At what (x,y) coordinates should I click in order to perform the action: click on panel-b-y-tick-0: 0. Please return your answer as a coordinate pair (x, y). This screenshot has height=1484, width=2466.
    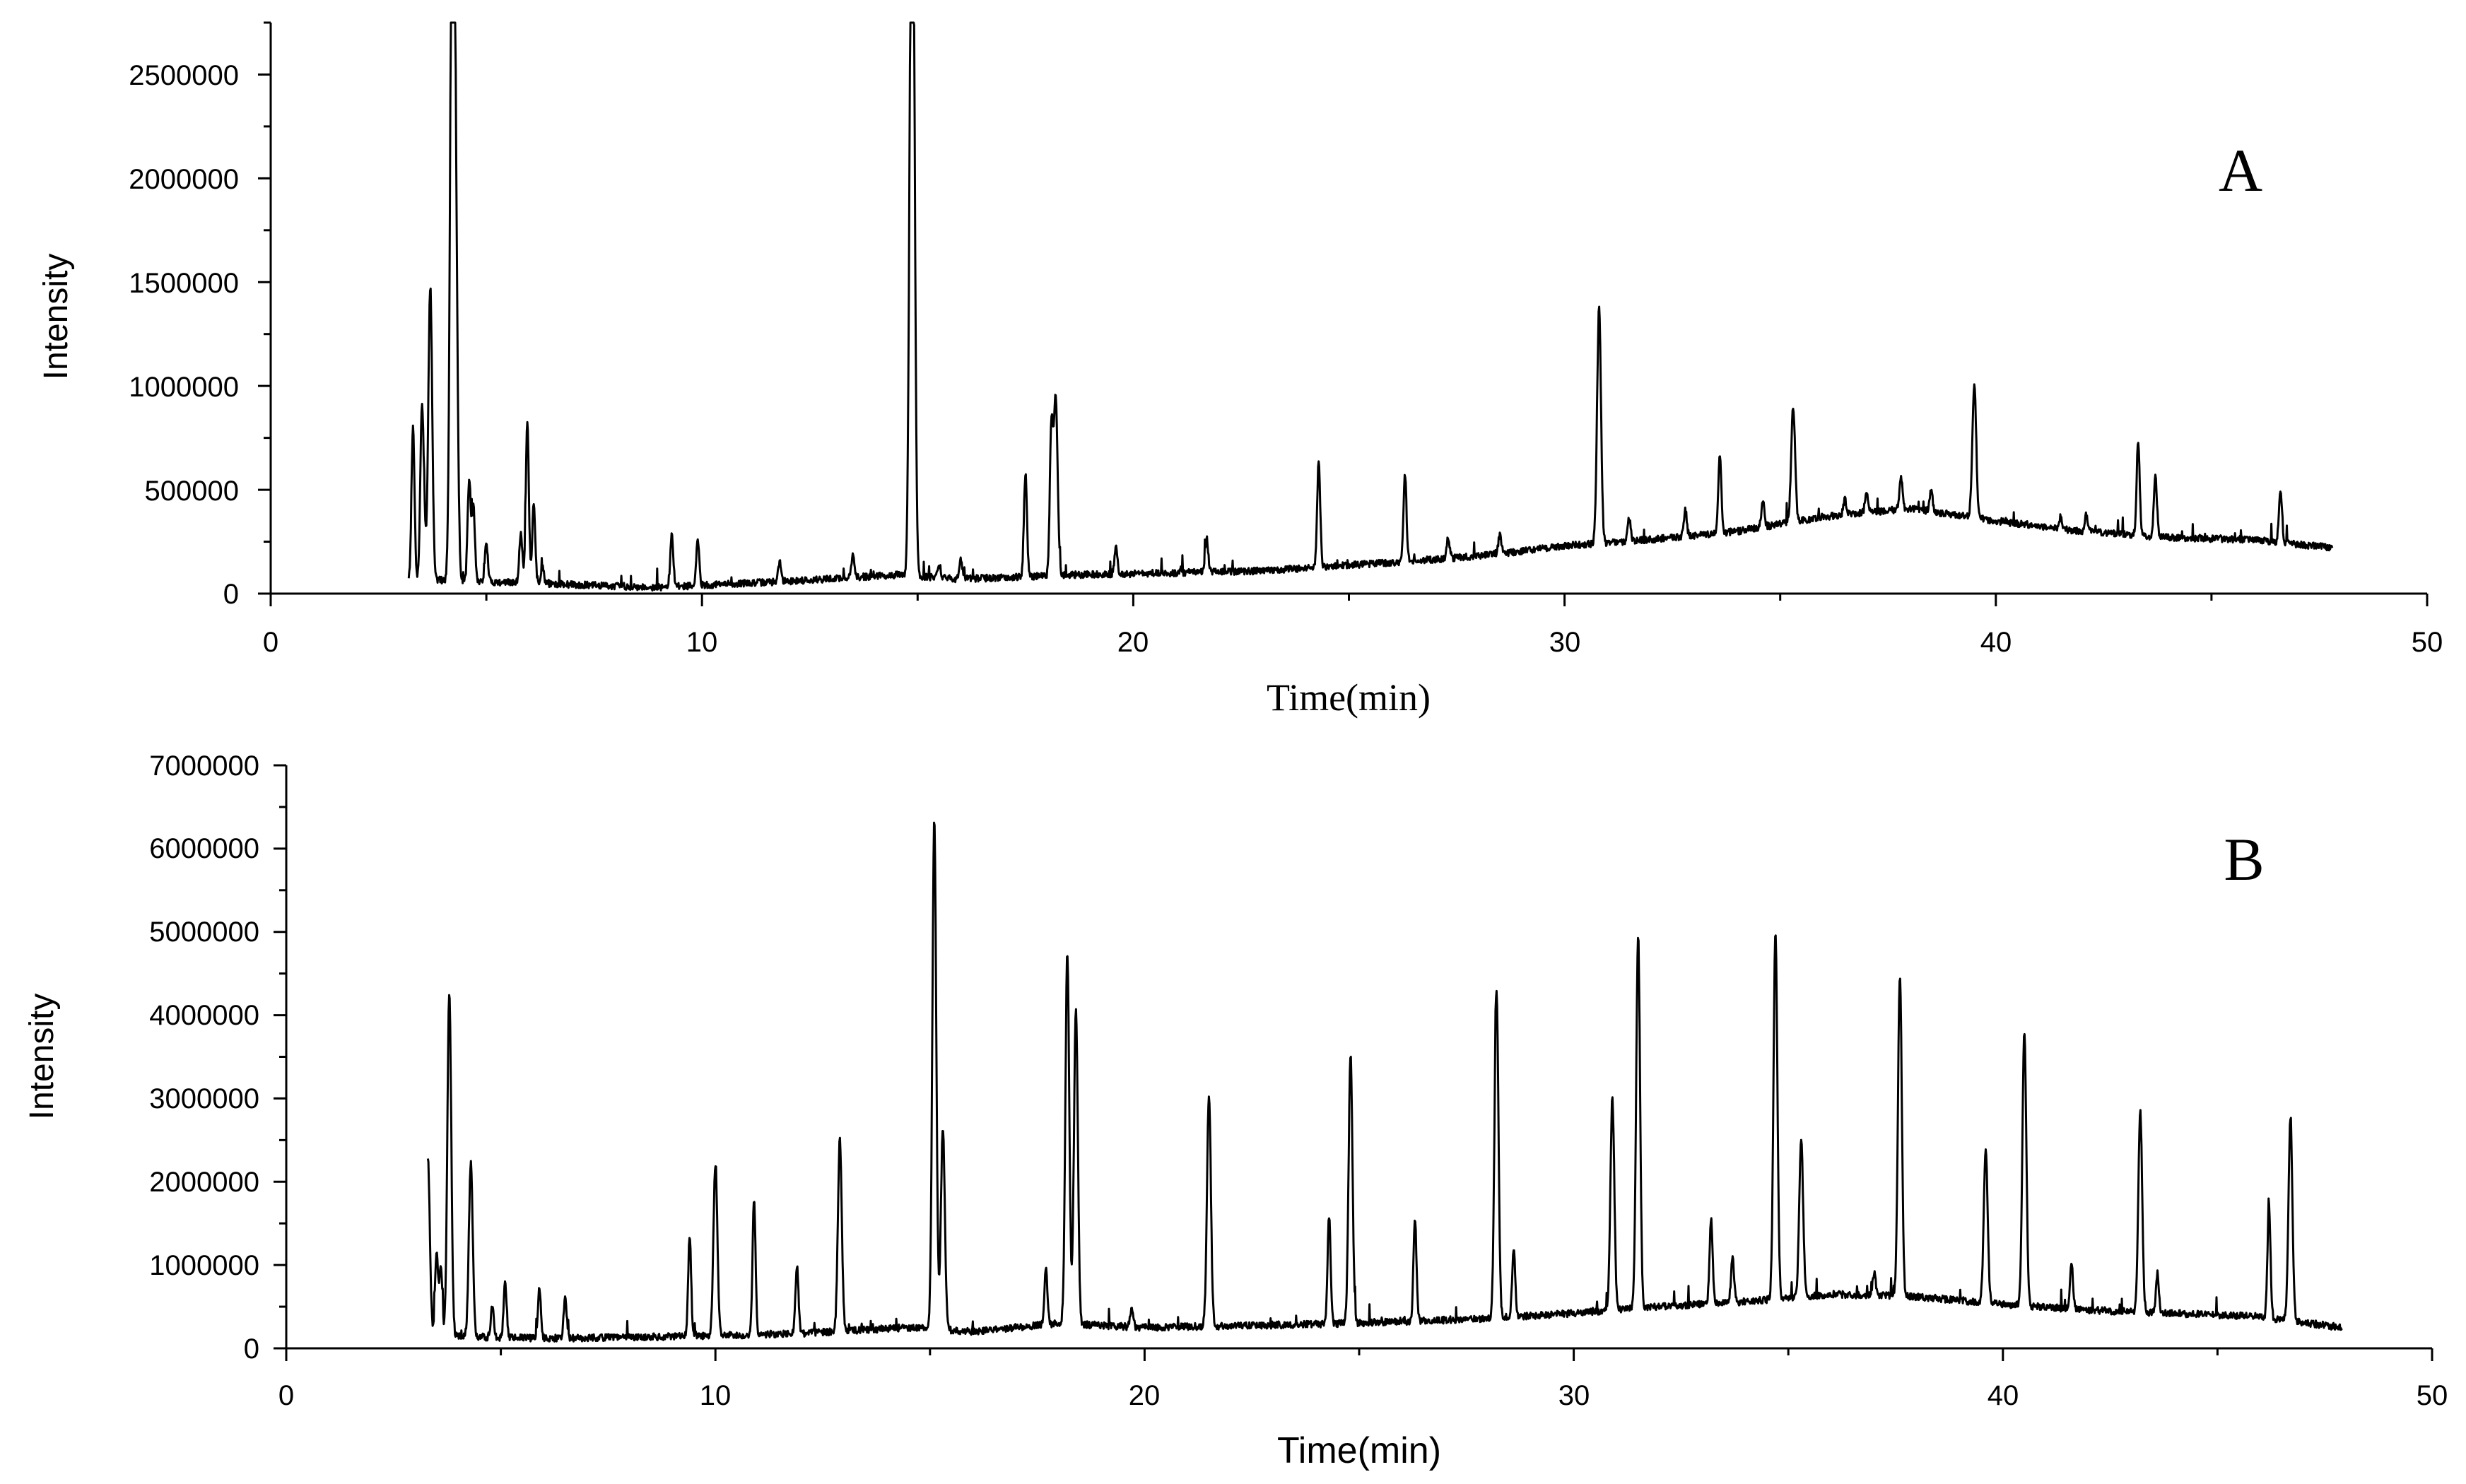
    Looking at the image, I should click on (251, 1349).